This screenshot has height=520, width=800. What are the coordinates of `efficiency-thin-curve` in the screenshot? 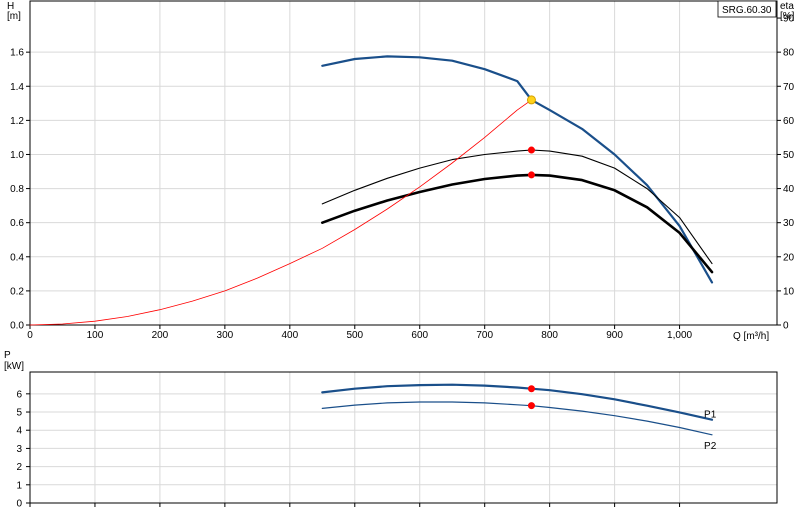 It's located at (517, 207).